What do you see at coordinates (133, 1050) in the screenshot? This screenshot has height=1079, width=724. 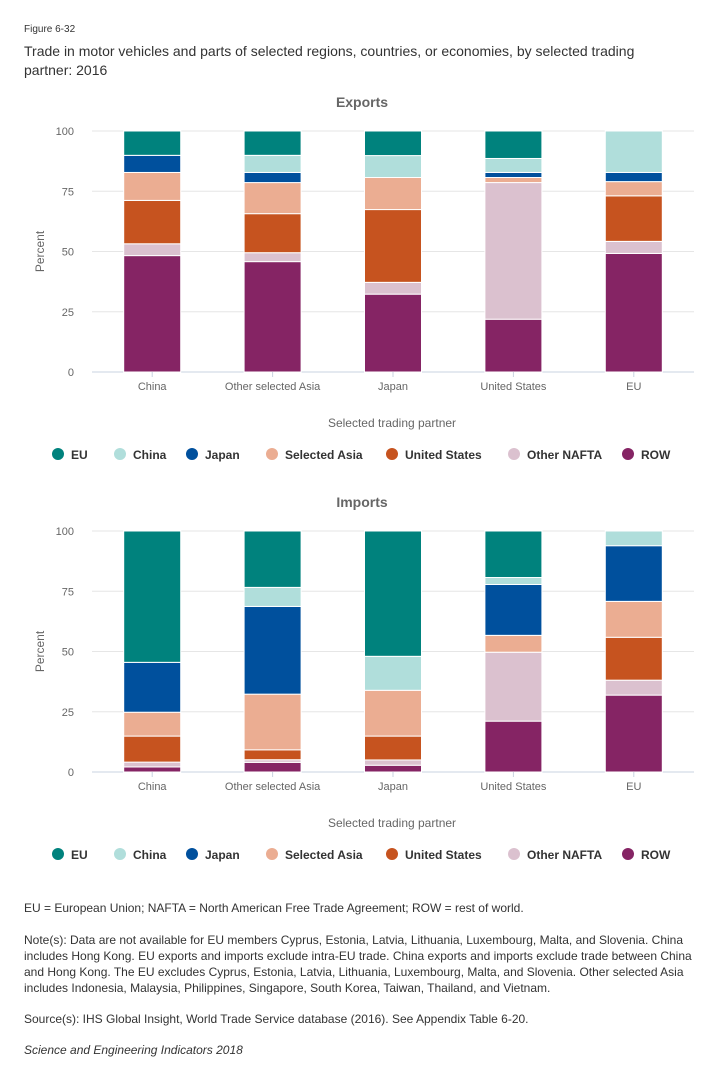 I see `credit-text: Science and Engineering Indicators 2018` at bounding box center [133, 1050].